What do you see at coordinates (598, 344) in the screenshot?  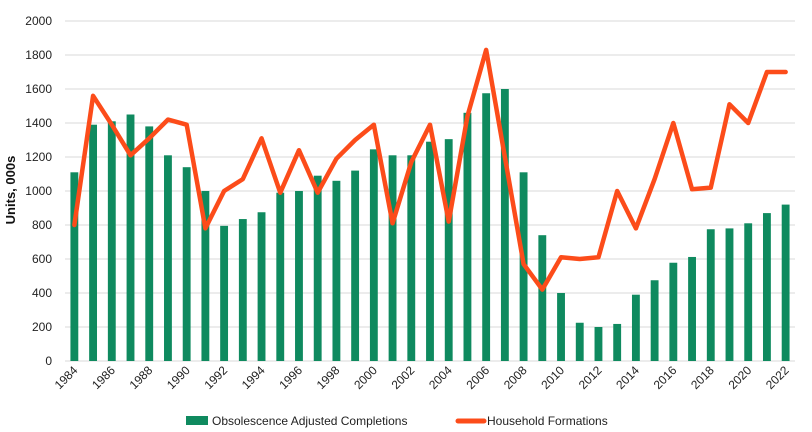 I see `bar-2012` at bounding box center [598, 344].